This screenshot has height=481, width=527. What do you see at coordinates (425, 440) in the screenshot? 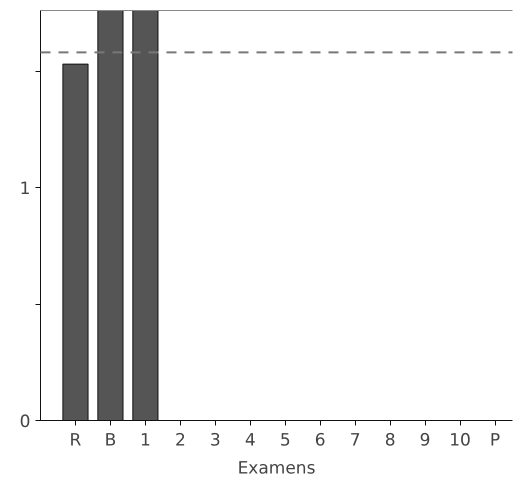
I see `x-tick-label: 9` at bounding box center [425, 440].